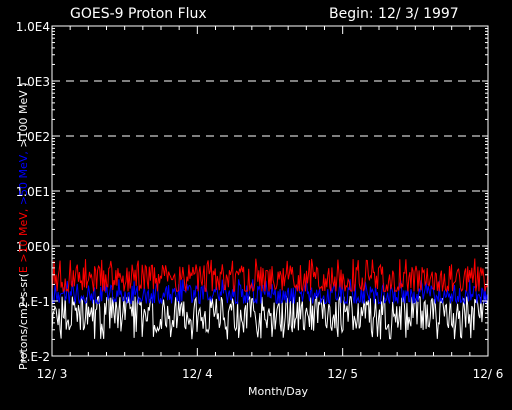 The height and width of the screenshot is (410, 512). What do you see at coordinates (138, 14) in the screenshot?
I see `chart-title: GOES-9 Proton Flux` at bounding box center [138, 14].